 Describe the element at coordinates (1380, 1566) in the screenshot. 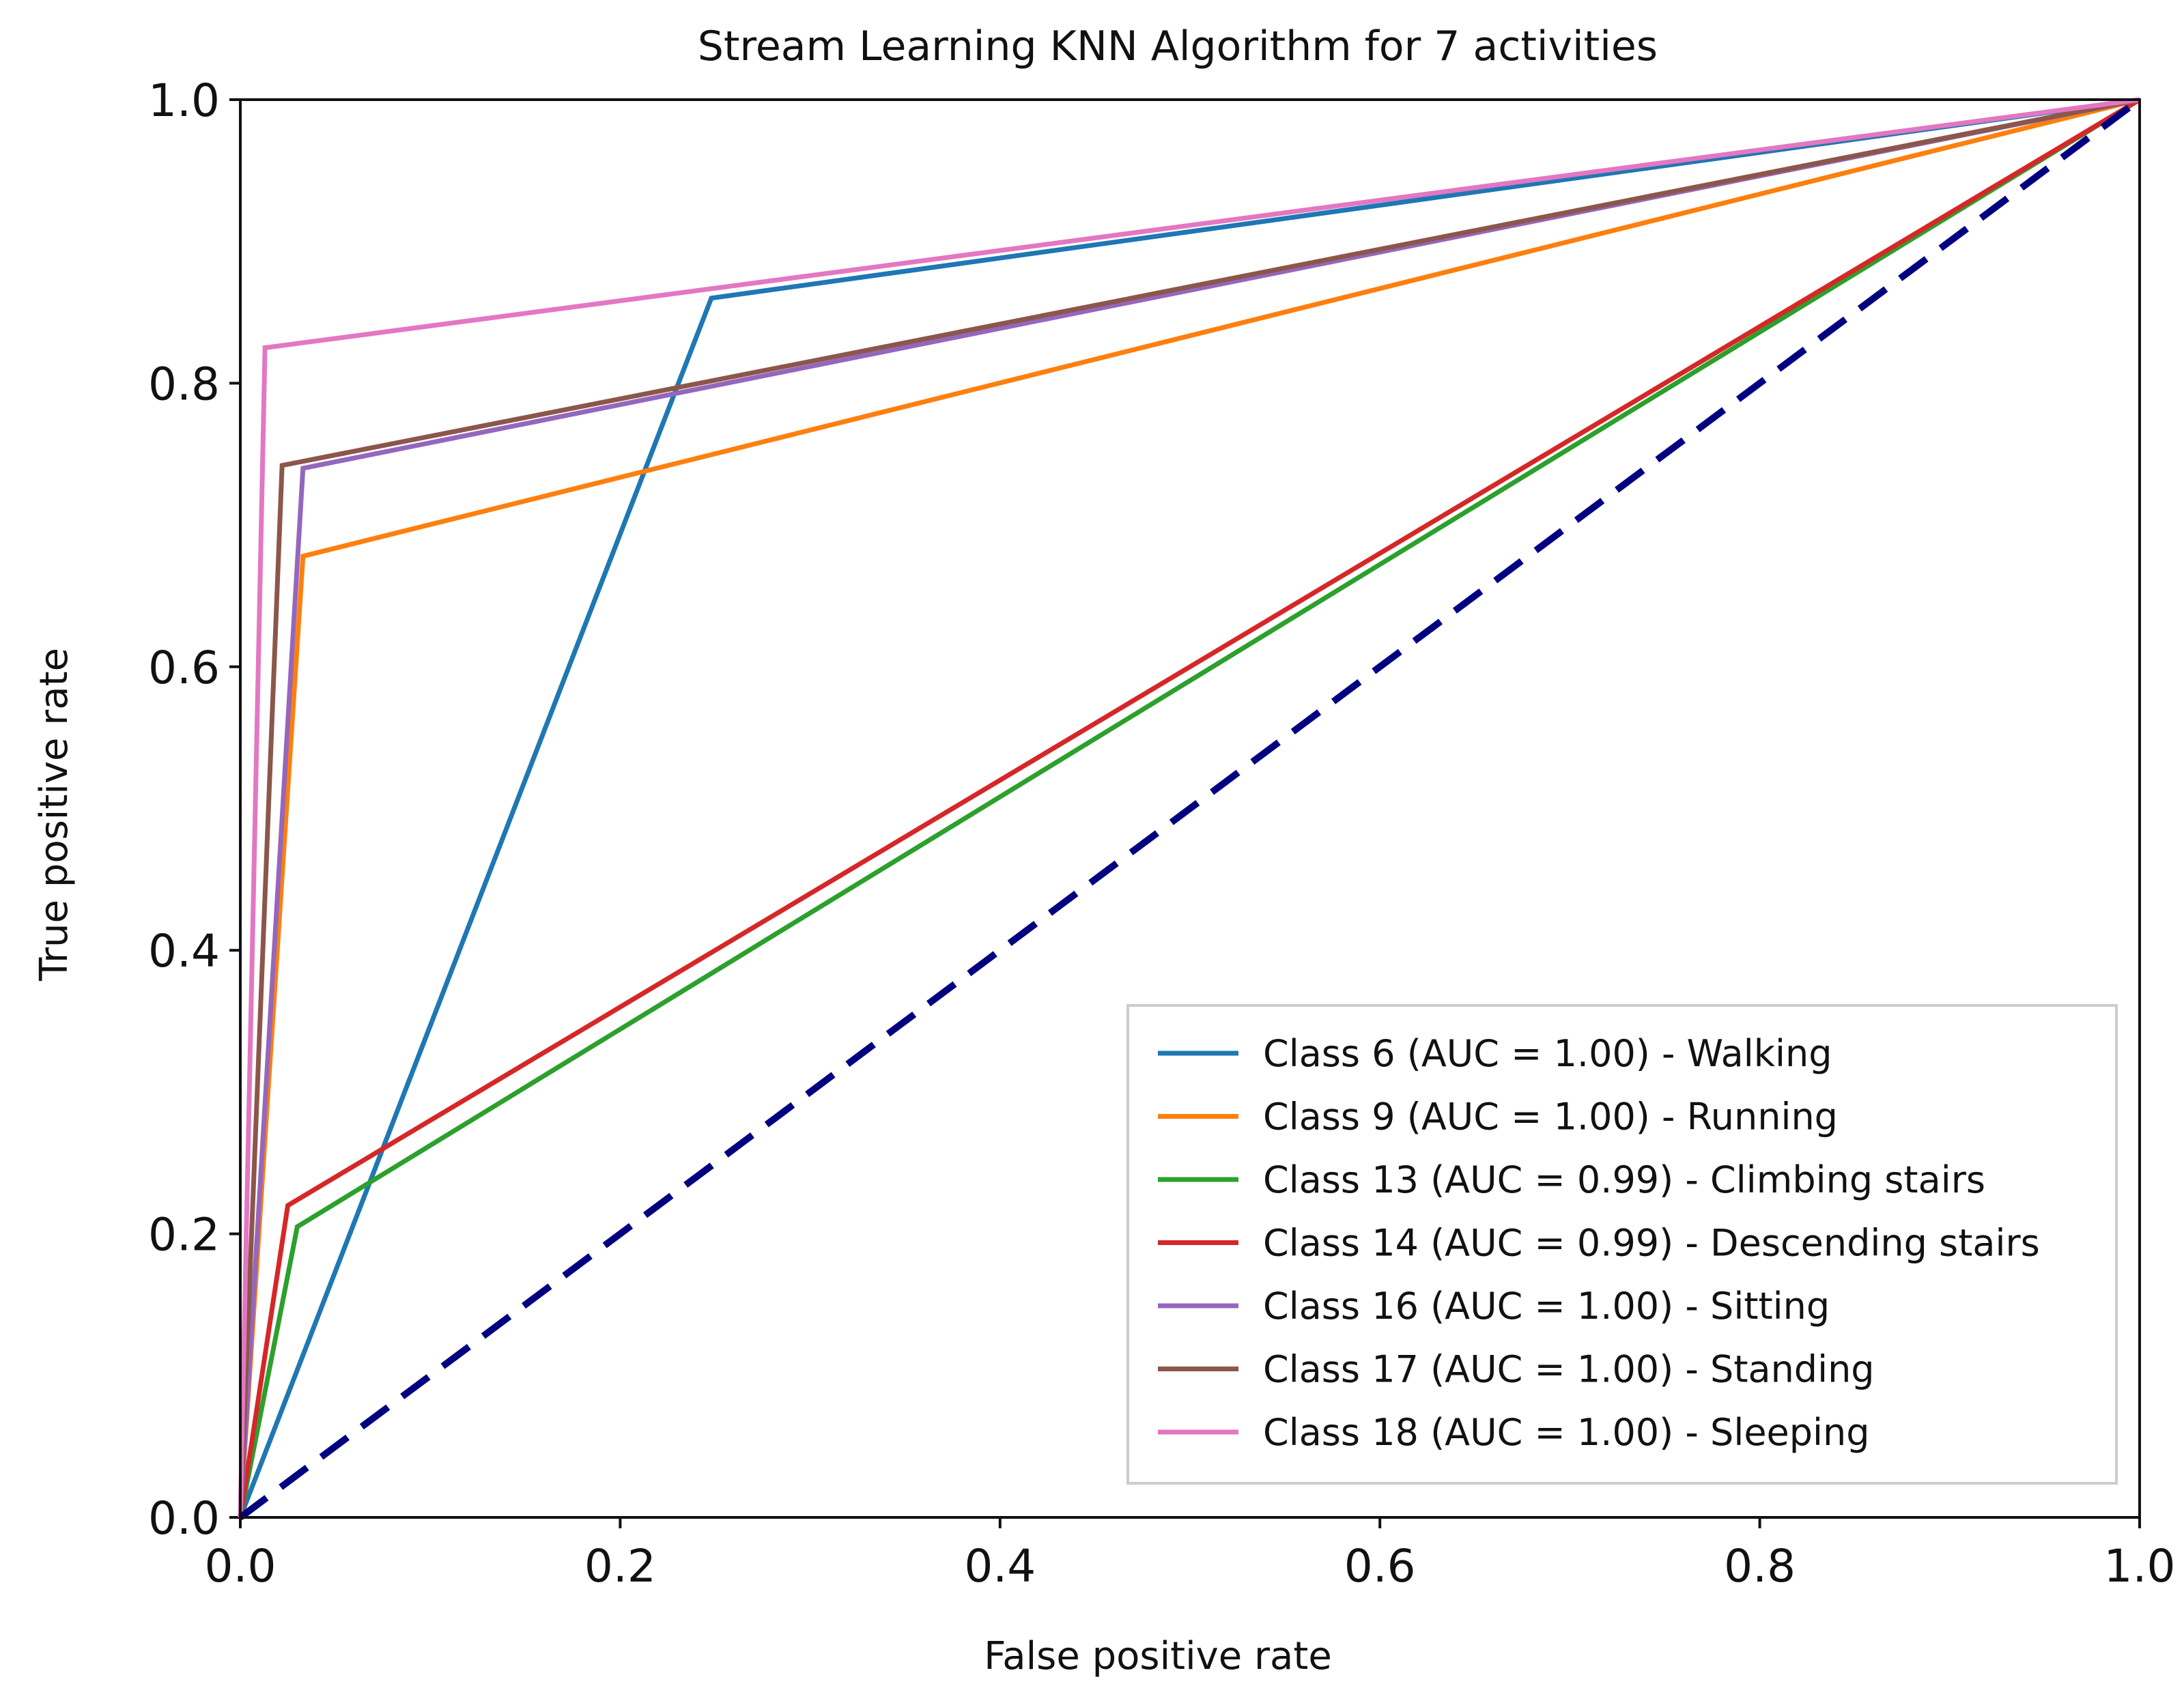

I see `x-tick-label-3: 0.6` at that location.